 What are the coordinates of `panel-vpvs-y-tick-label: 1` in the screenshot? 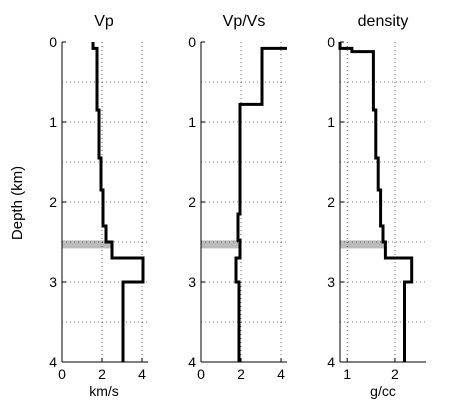 It's located at (192, 122).